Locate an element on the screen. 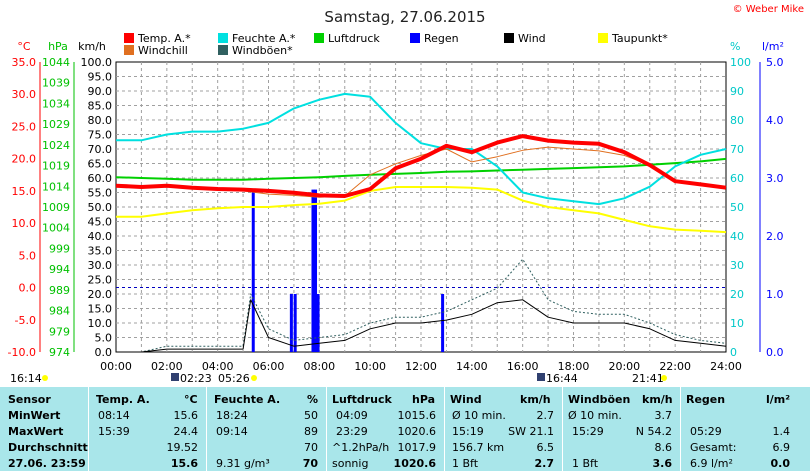 Image resolution: width=810 pixels, height=471 pixels. humidity-max: 89 is located at coordinates (311, 431).